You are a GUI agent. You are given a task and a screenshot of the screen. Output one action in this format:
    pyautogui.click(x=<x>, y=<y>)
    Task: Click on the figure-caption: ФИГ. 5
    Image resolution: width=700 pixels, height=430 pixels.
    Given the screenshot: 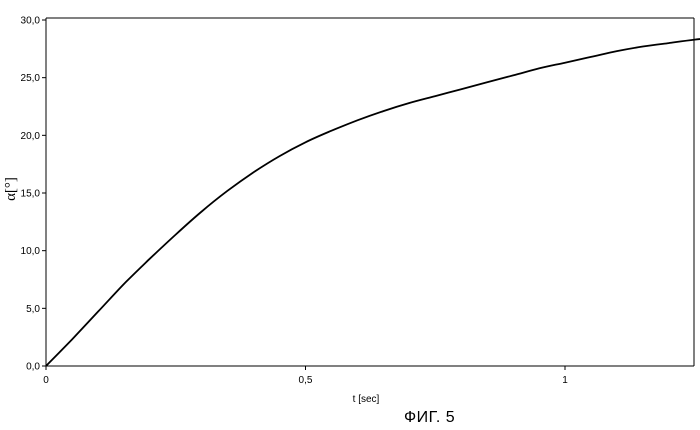 What is the action you would take?
    pyautogui.click(x=429, y=418)
    